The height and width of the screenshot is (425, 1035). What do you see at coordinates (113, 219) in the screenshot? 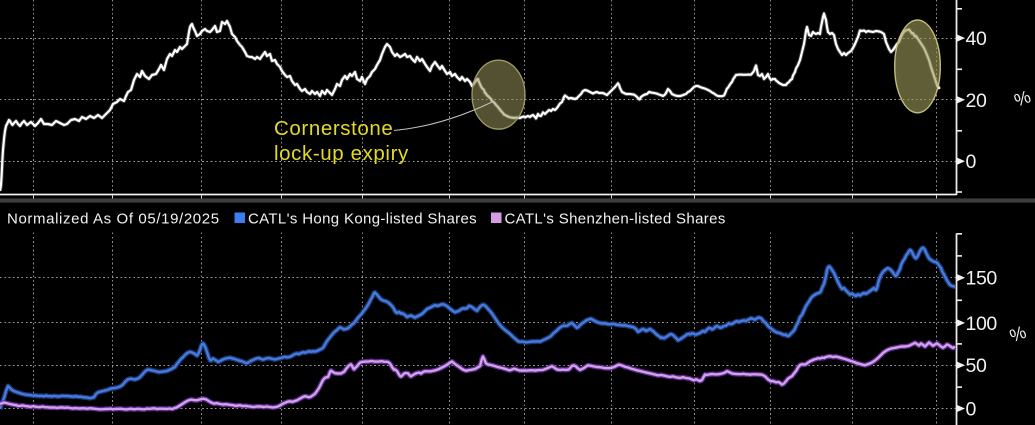
I see `svg-text: Normalized As Of 05/19/2025` at bounding box center [113, 219].